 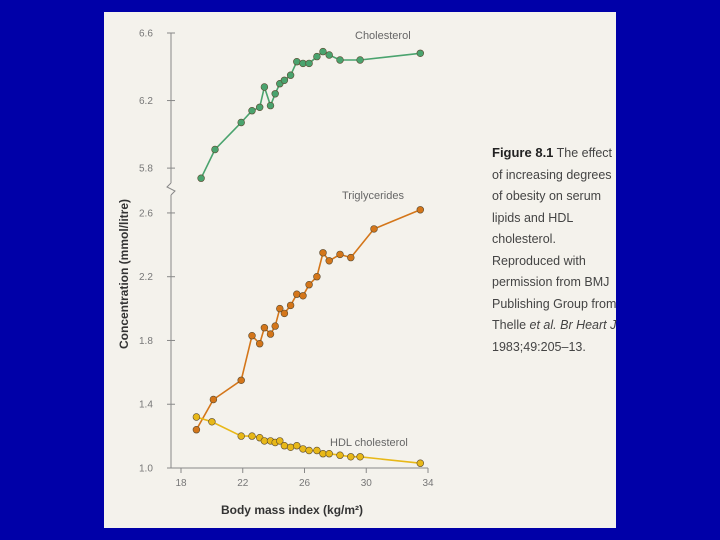 I want to click on x-axis-title: Body mass index (kg/m²), so click(x=292, y=510).